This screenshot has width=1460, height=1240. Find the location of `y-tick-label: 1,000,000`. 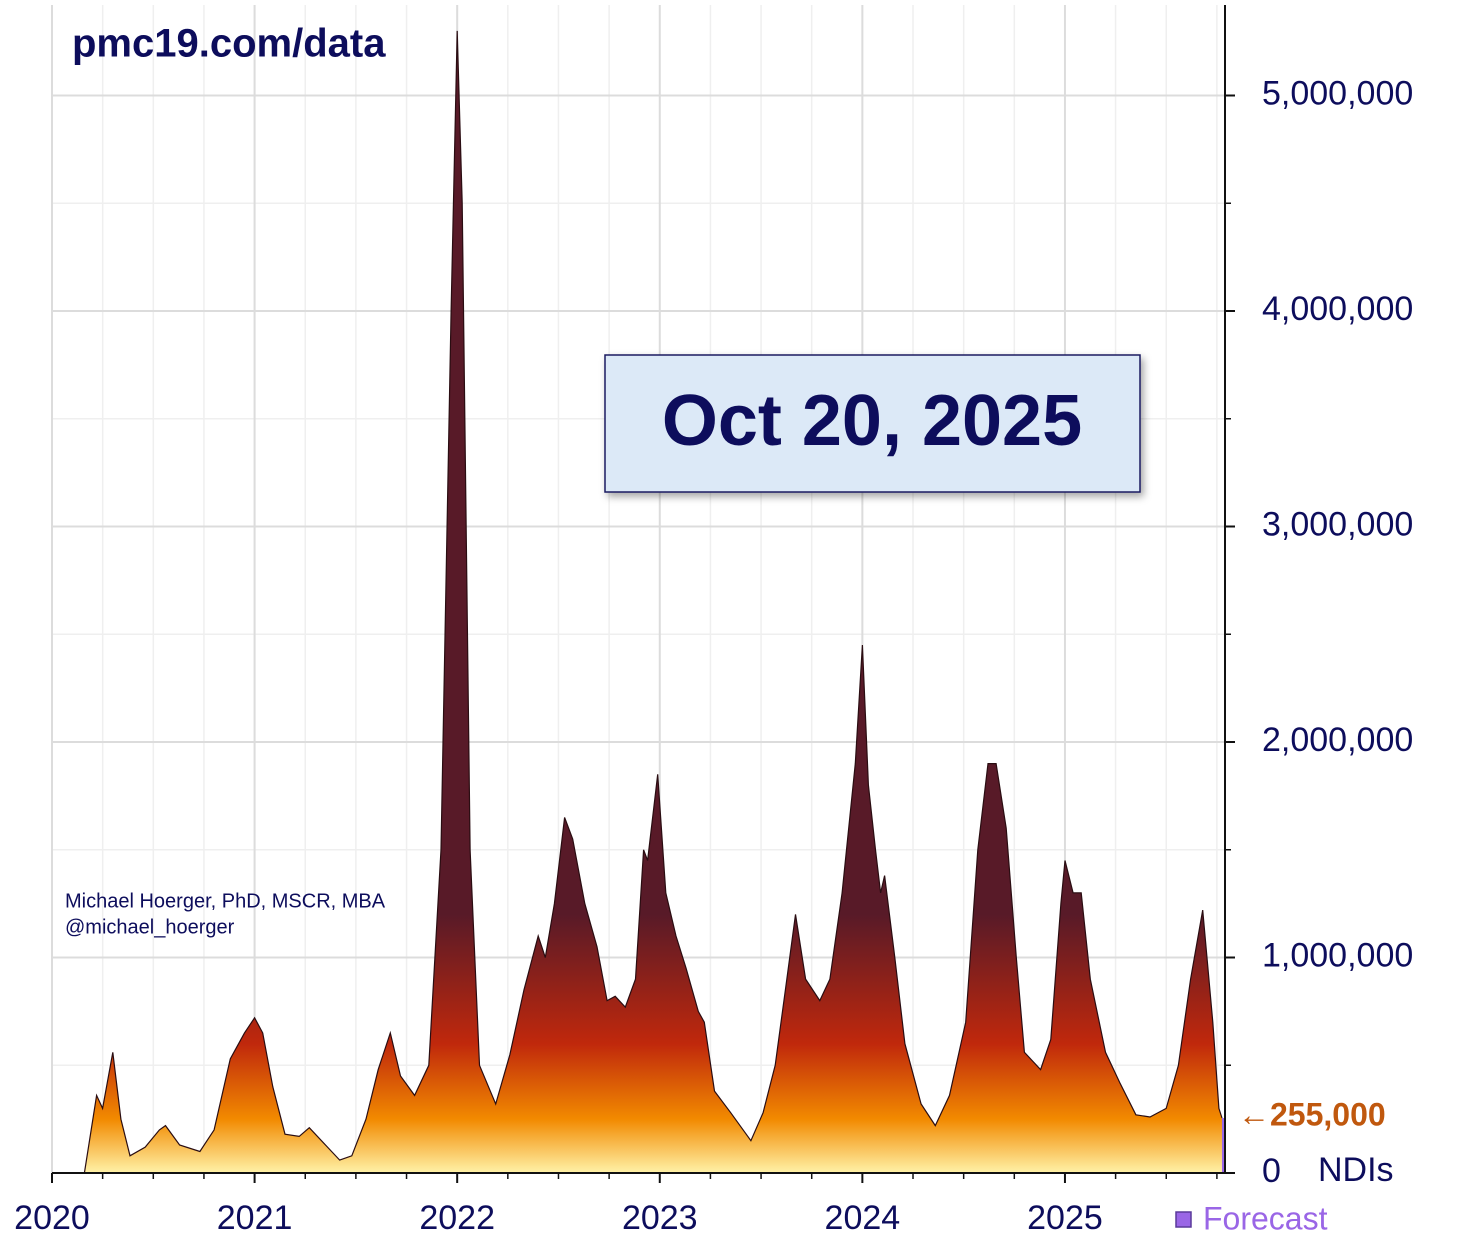

y-tick-label: 1,000,000 is located at coordinates (1337, 955).